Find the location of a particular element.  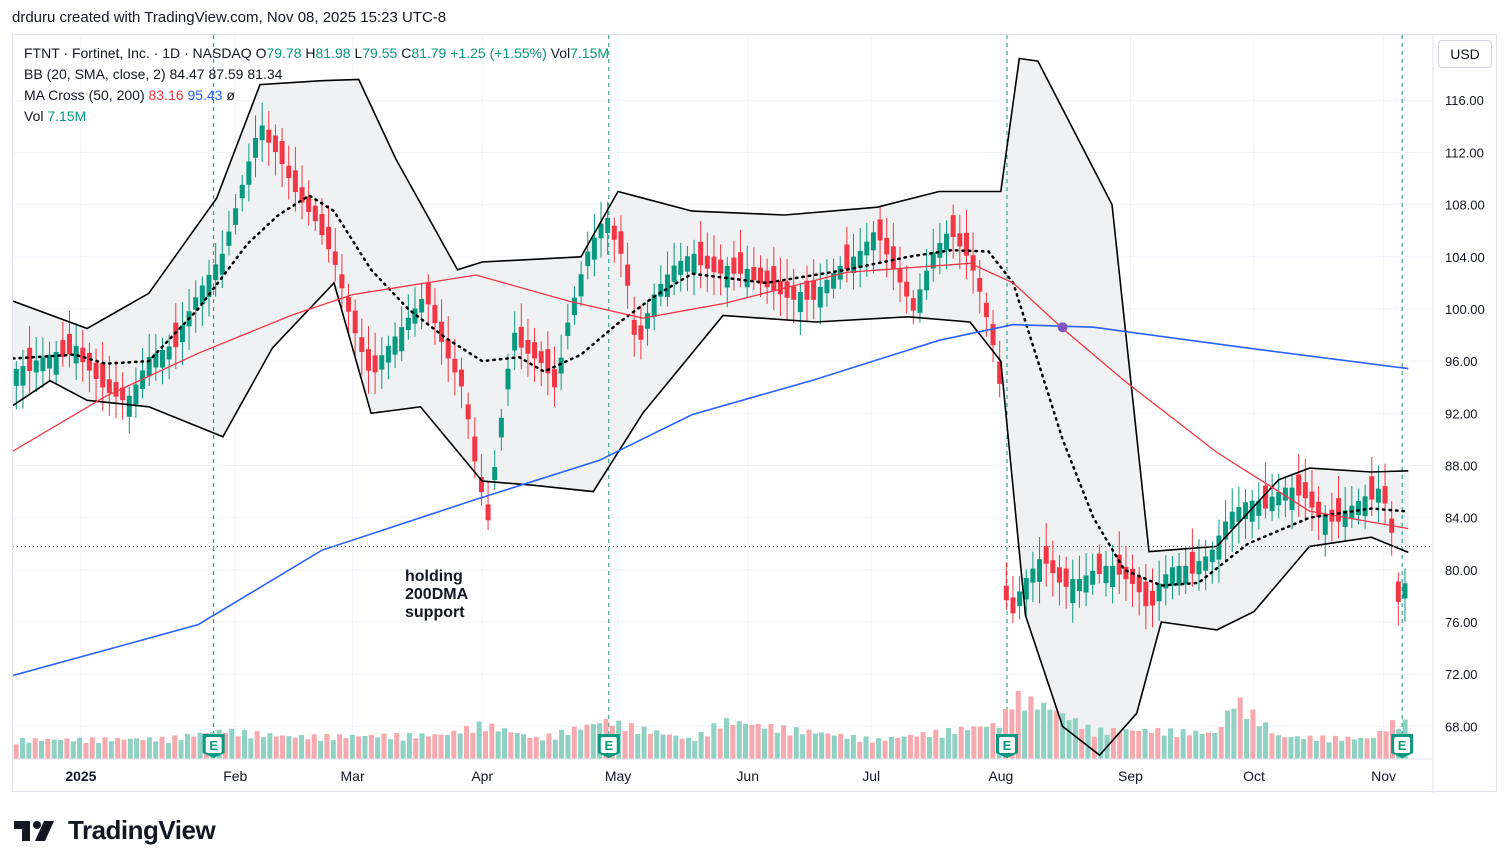

legend-vol-row: Vol 7.15M is located at coordinates (55, 116).